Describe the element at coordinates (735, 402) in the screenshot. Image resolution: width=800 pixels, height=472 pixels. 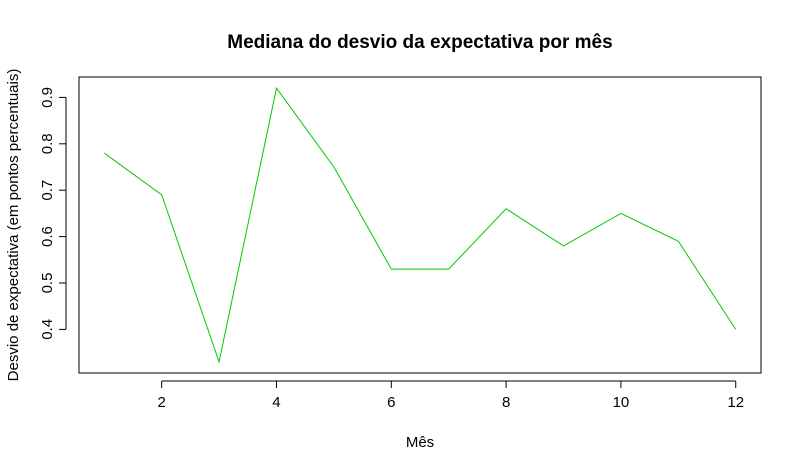
I see `x-tick-label: 12` at that location.